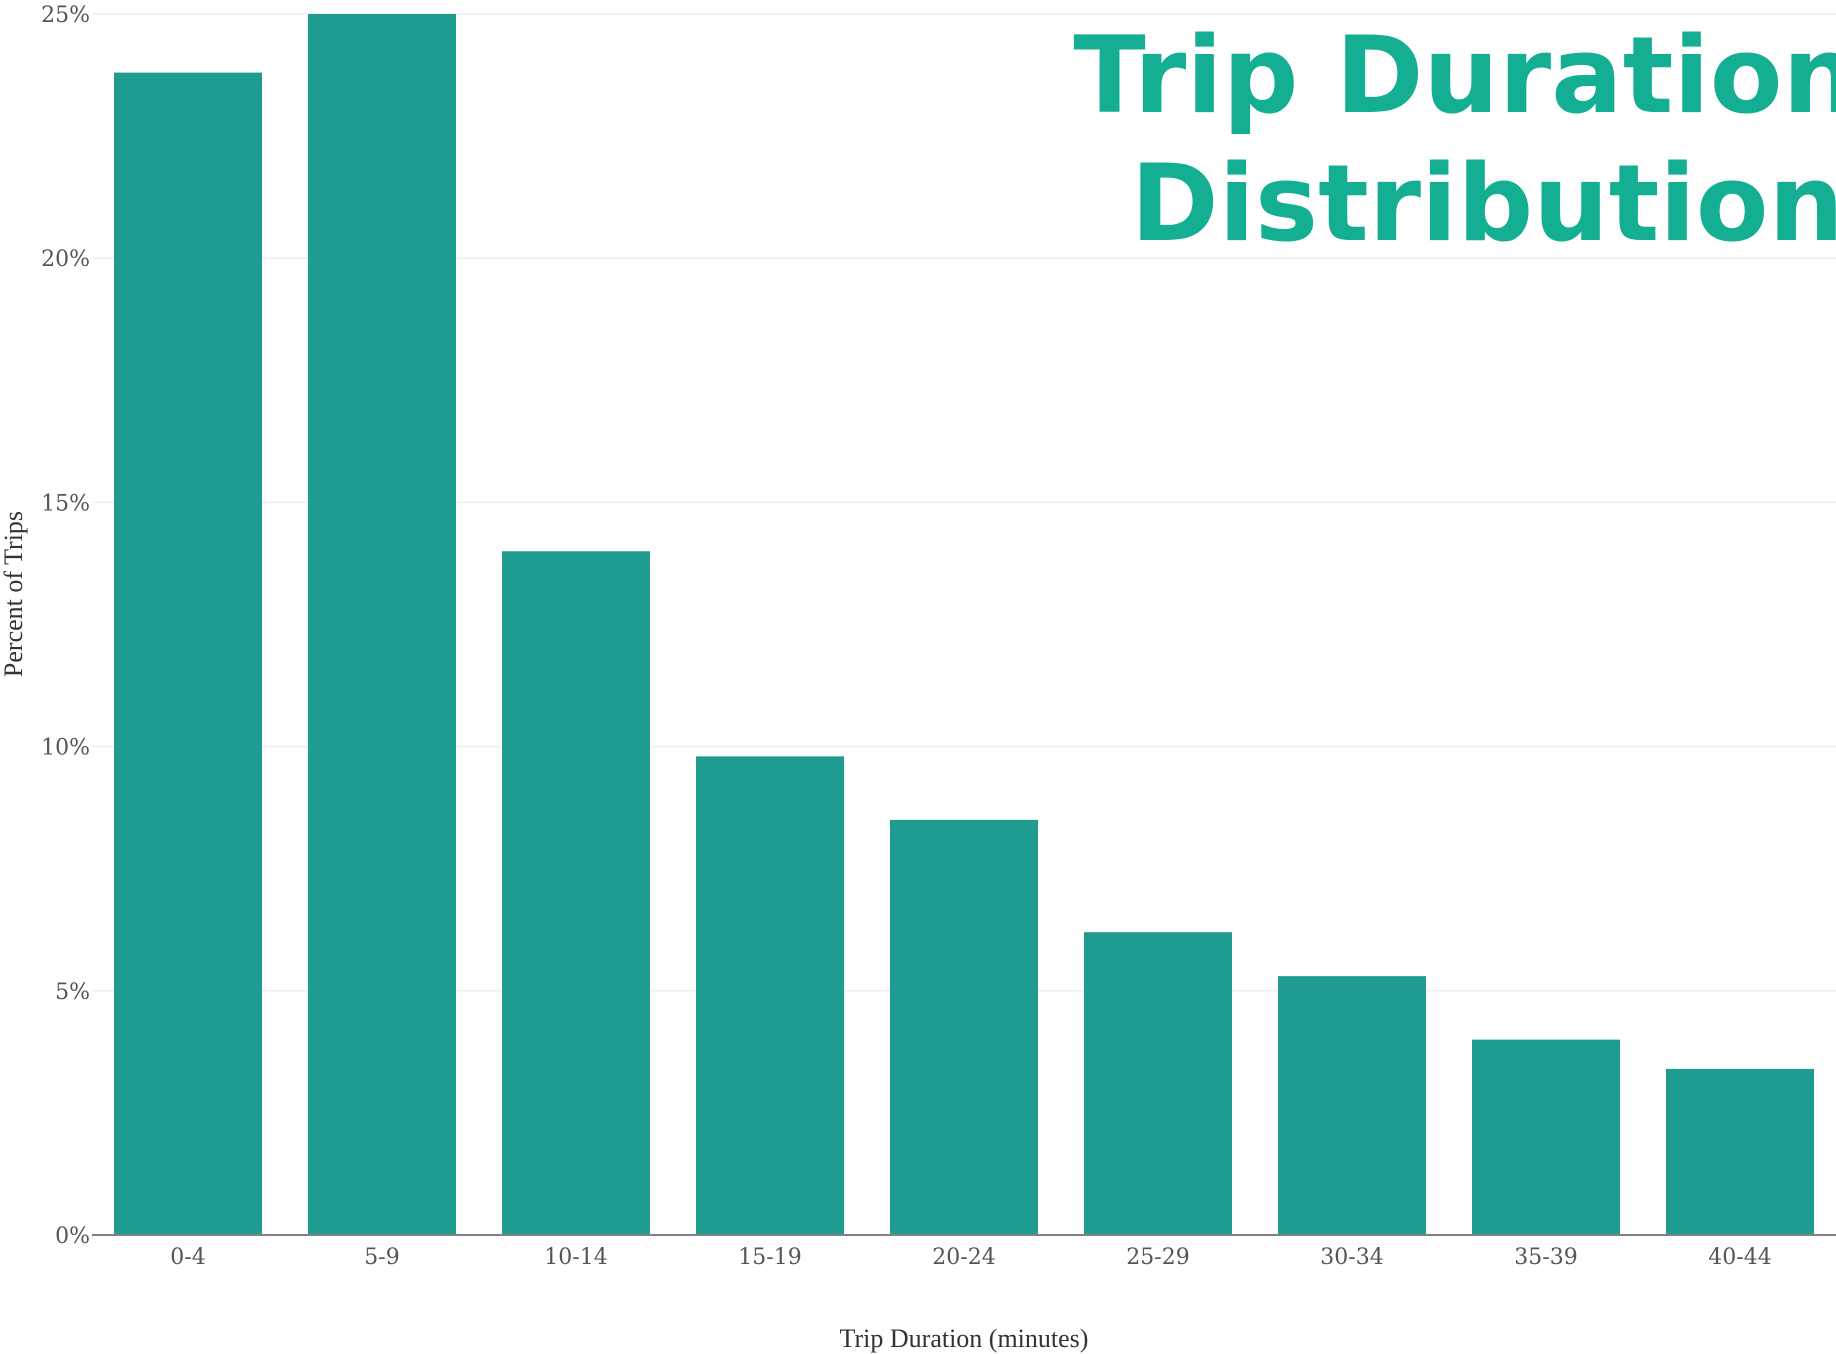 Image resolution: width=1836 pixels, height=1354 pixels. I want to click on x-tick-label: 40-44, so click(1739, 1257).